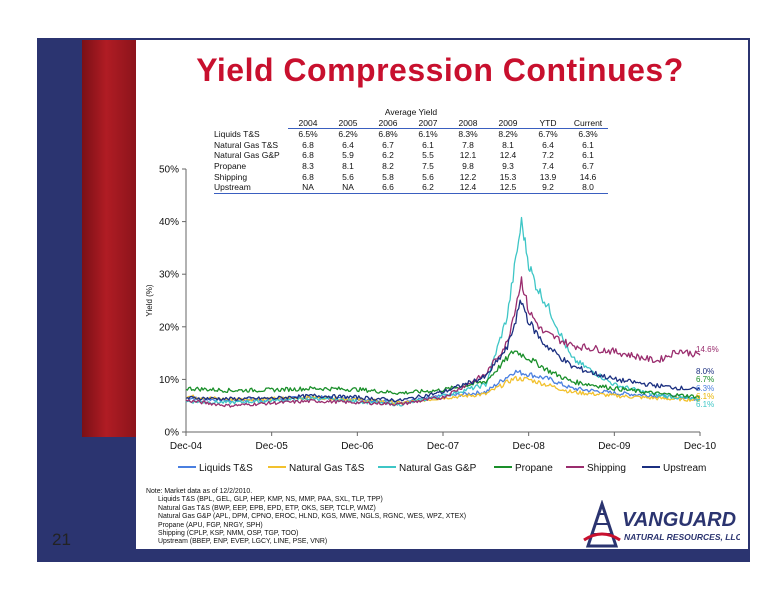  I want to click on table-cell: 9.2, so click(548, 188).